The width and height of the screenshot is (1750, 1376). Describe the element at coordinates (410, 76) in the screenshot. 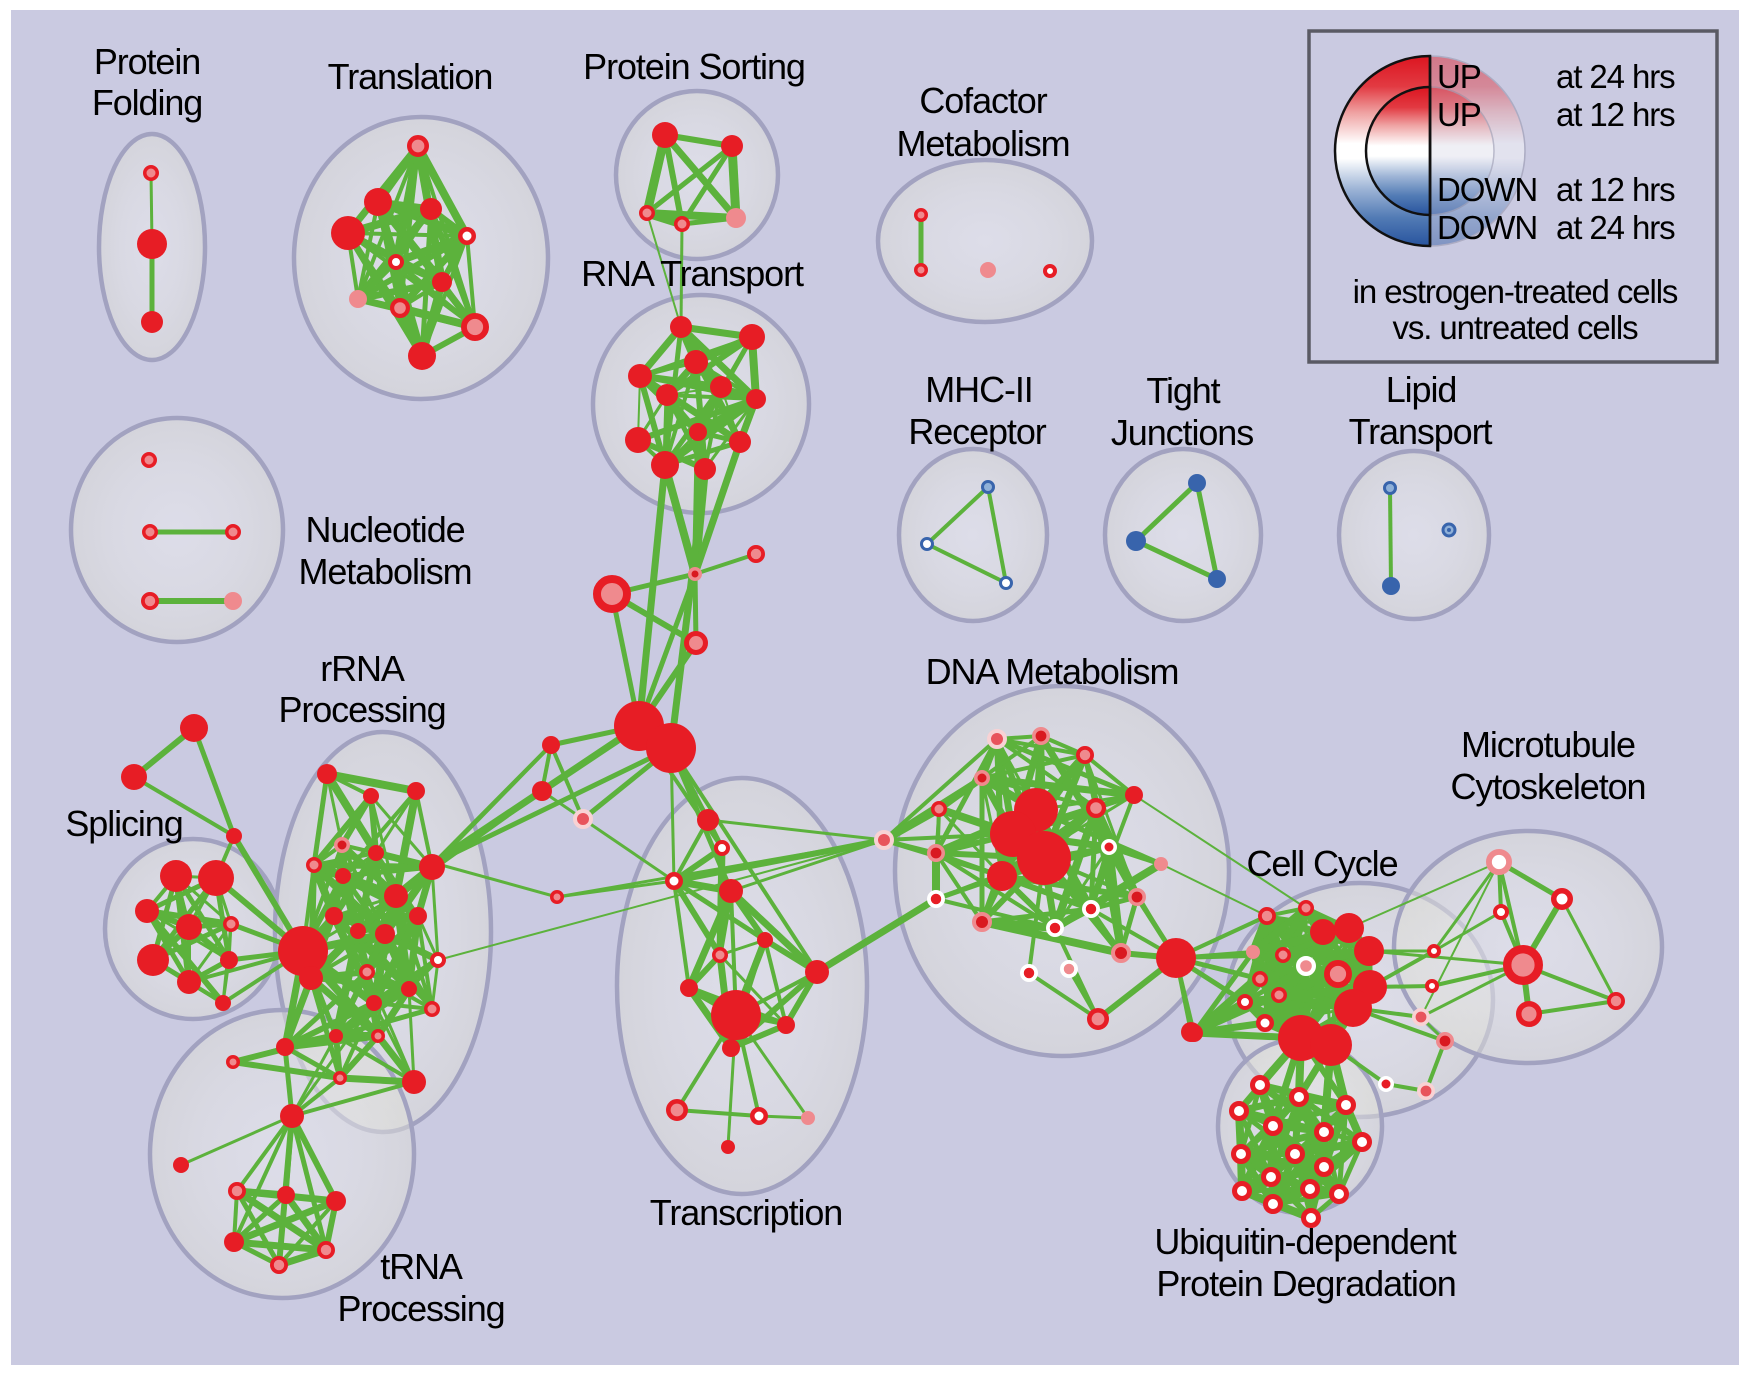

I see `svg-text: Translation` at that location.